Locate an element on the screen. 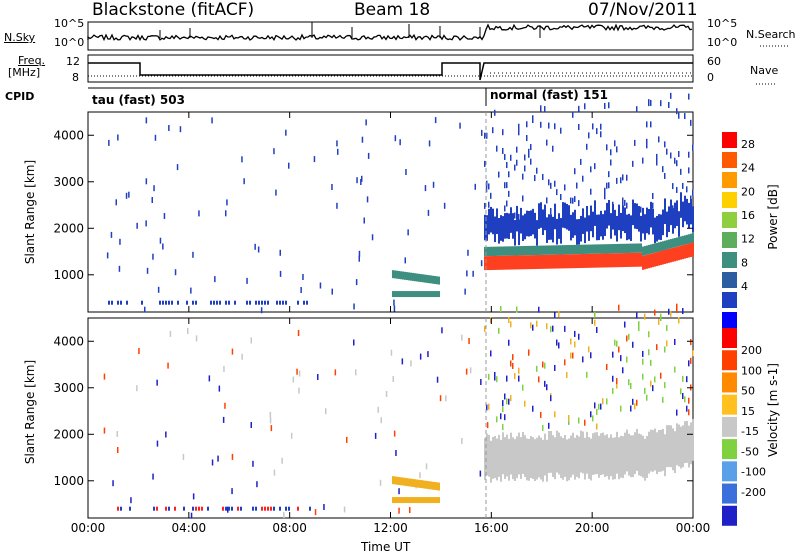 Image resolution: width=800 pixels, height=554 pixels. cpid-label: CPID is located at coordinates (20, 96).